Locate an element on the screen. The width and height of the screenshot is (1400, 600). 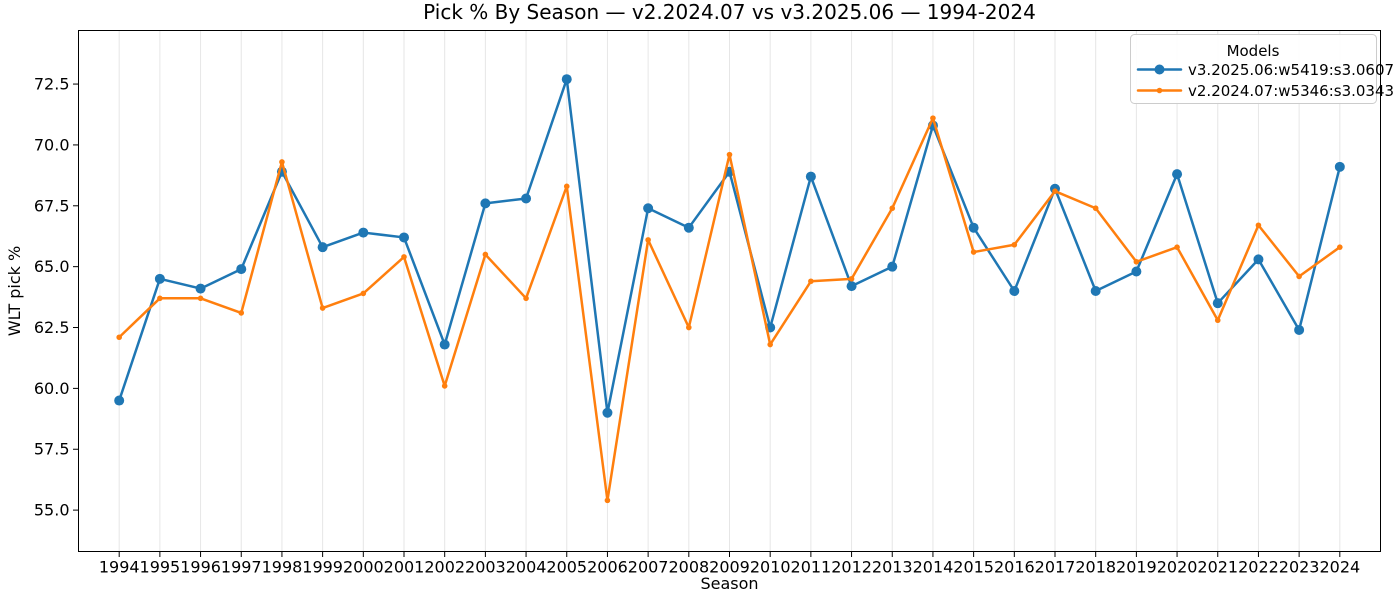
x-tick-label: 2014 is located at coordinates (933, 567).